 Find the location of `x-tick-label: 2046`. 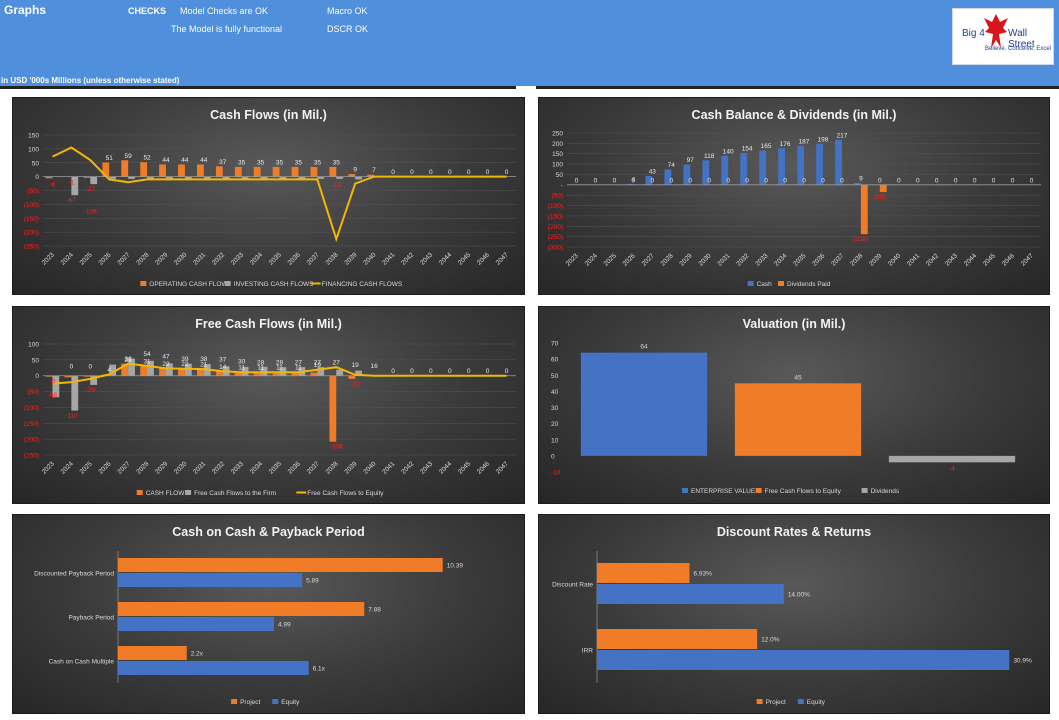

x-tick-label: 2046 is located at coordinates (483, 258).